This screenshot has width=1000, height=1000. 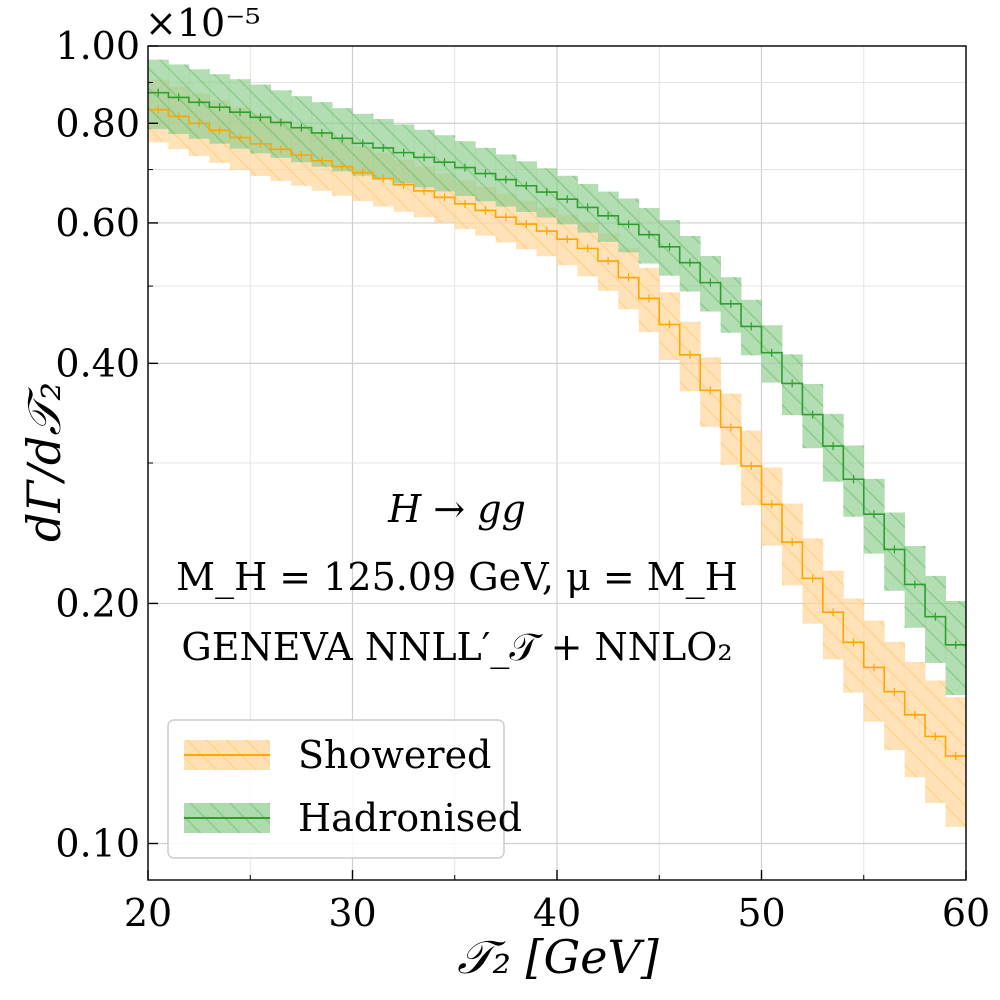 I want to click on y-tick-label: 0.80, so click(x=97, y=123).